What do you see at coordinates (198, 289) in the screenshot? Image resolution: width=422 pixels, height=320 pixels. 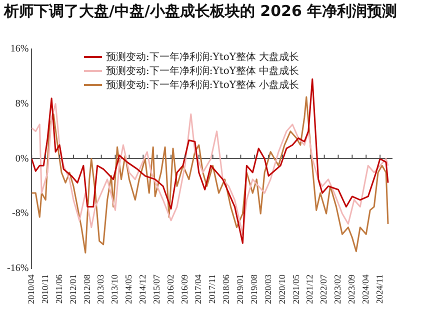 I see `x-tick-label: 2017/04` at bounding box center [198, 289].